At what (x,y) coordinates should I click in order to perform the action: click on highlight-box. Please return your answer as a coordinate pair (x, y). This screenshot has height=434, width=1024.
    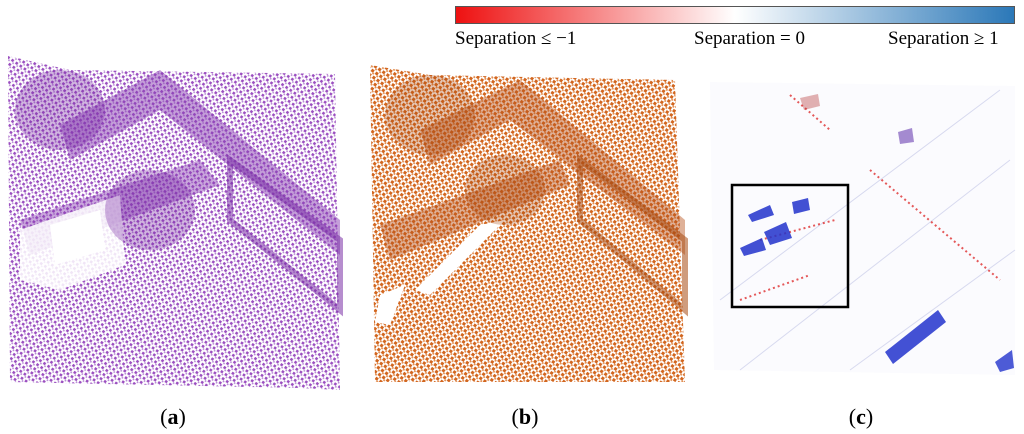
    Looking at the image, I should click on (790, 246).